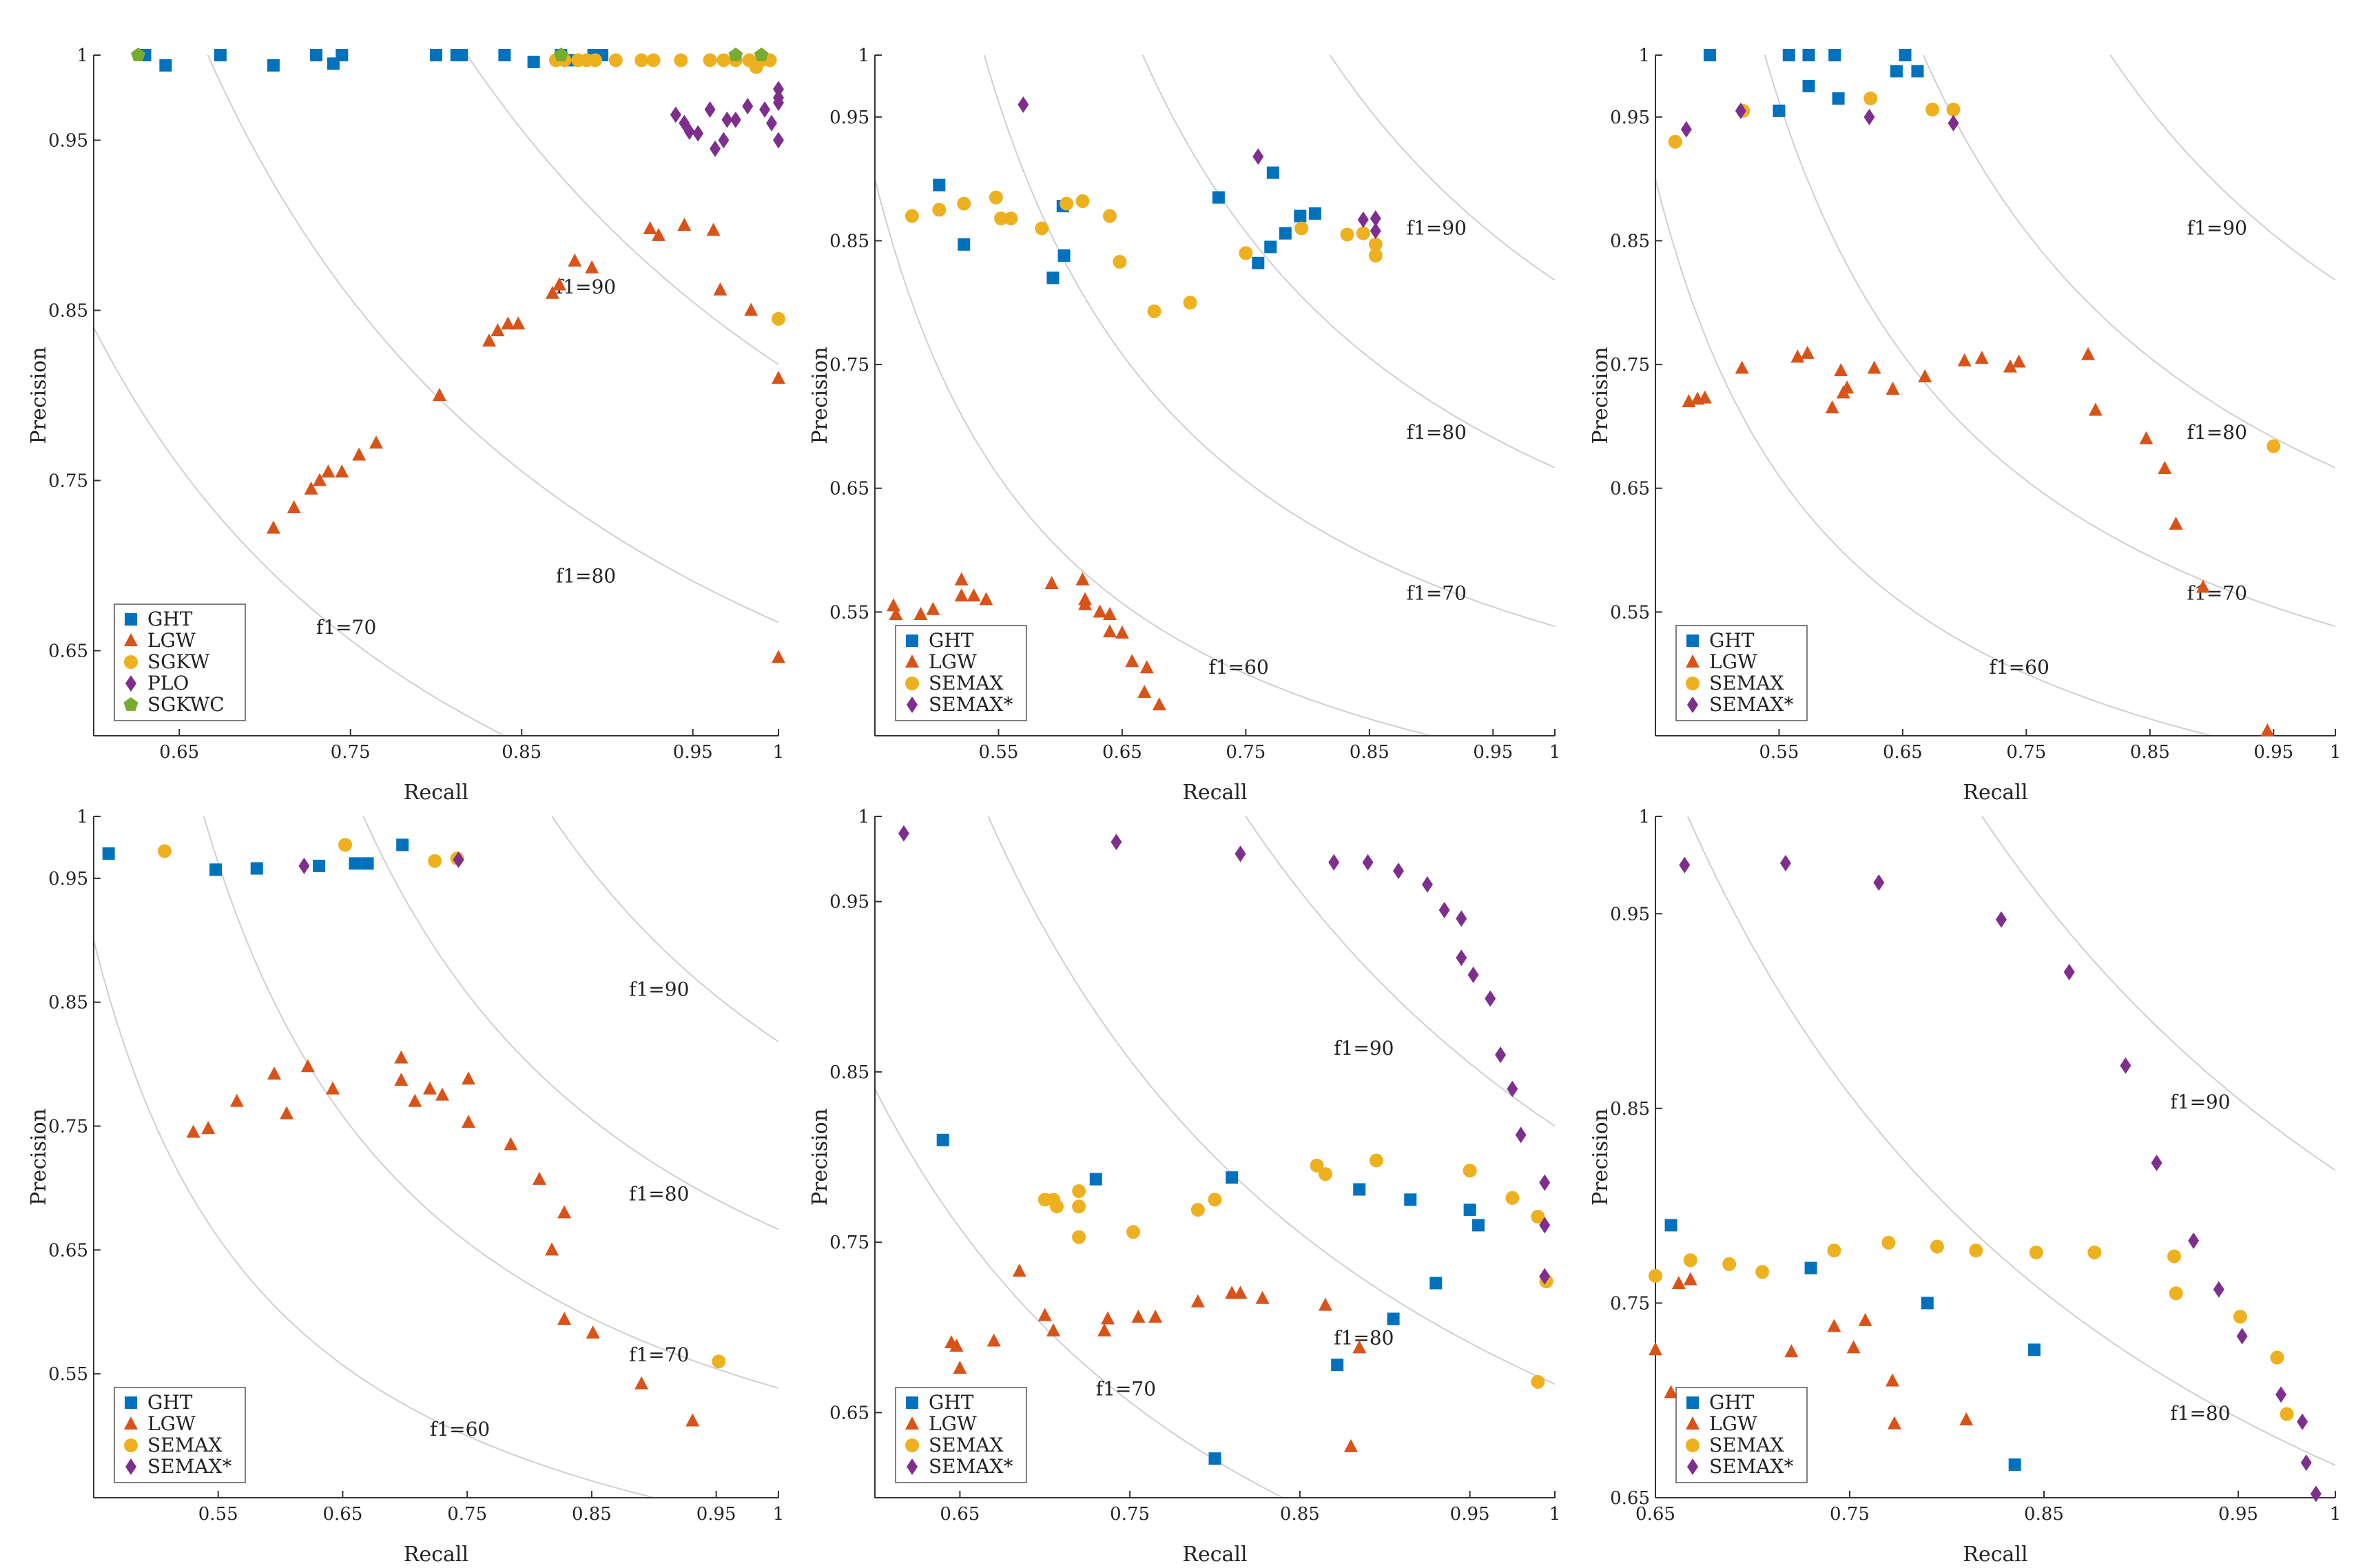 The height and width of the screenshot is (1568, 2365). Describe the element at coordinates (1122, 752) in the screenshot. I see `x-tick-label: 0.65` at that location.